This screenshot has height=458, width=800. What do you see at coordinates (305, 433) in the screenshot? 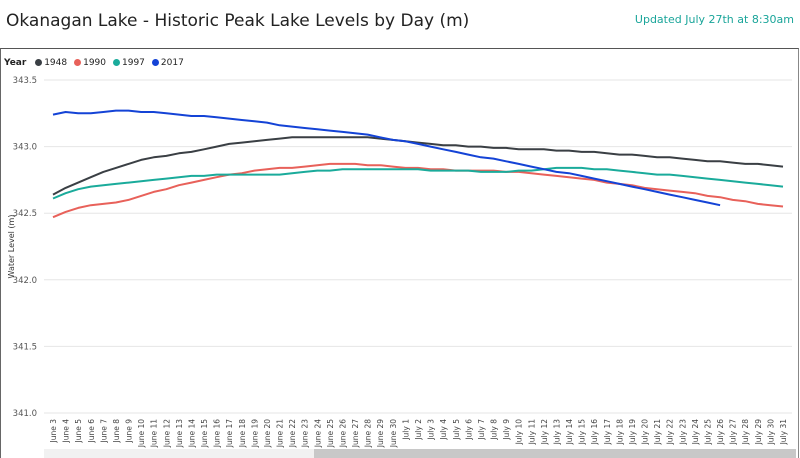
I see `x-tick-label: June 23` at bounding box center [305, 433].